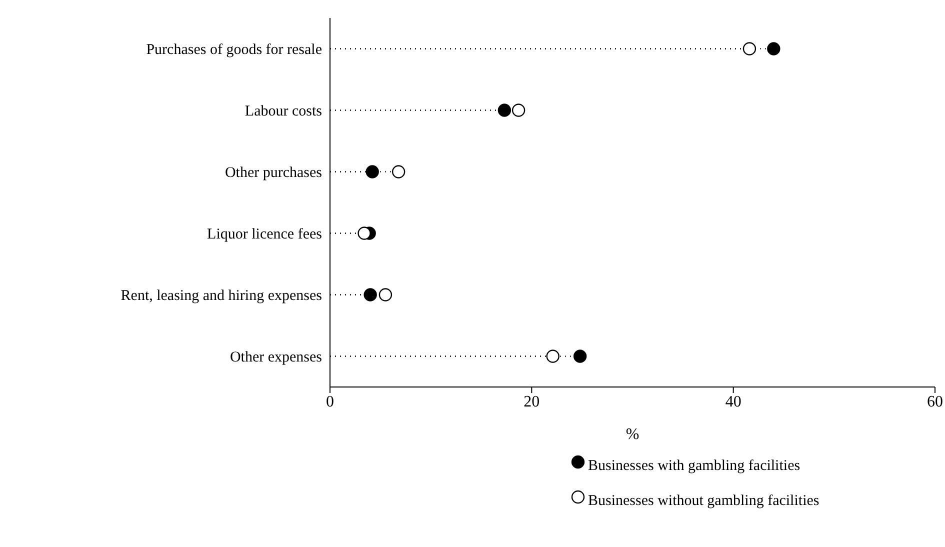 This screenshot has width=945, height=547. Describe the element at coordinates (330, 401) in the screenshot. I see `x-tick-label: 0` at that location.